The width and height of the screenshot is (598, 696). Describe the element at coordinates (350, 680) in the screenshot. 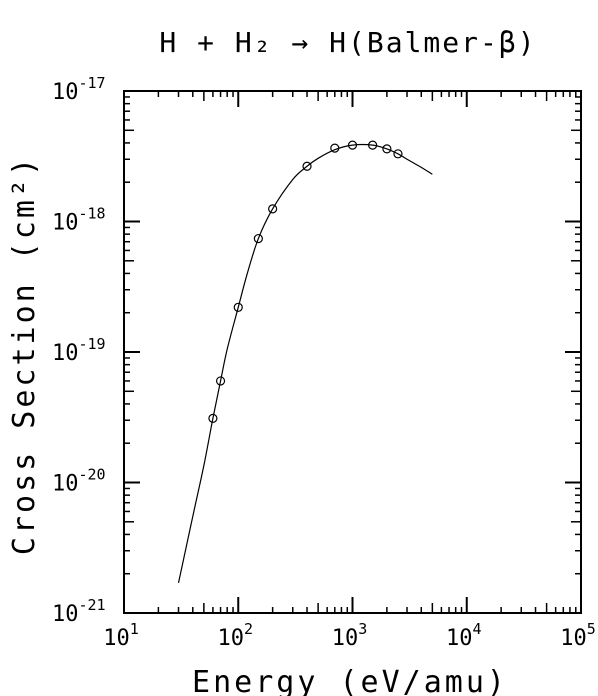

I see `x-axis-label: Energy (eV/amu)` at that location.